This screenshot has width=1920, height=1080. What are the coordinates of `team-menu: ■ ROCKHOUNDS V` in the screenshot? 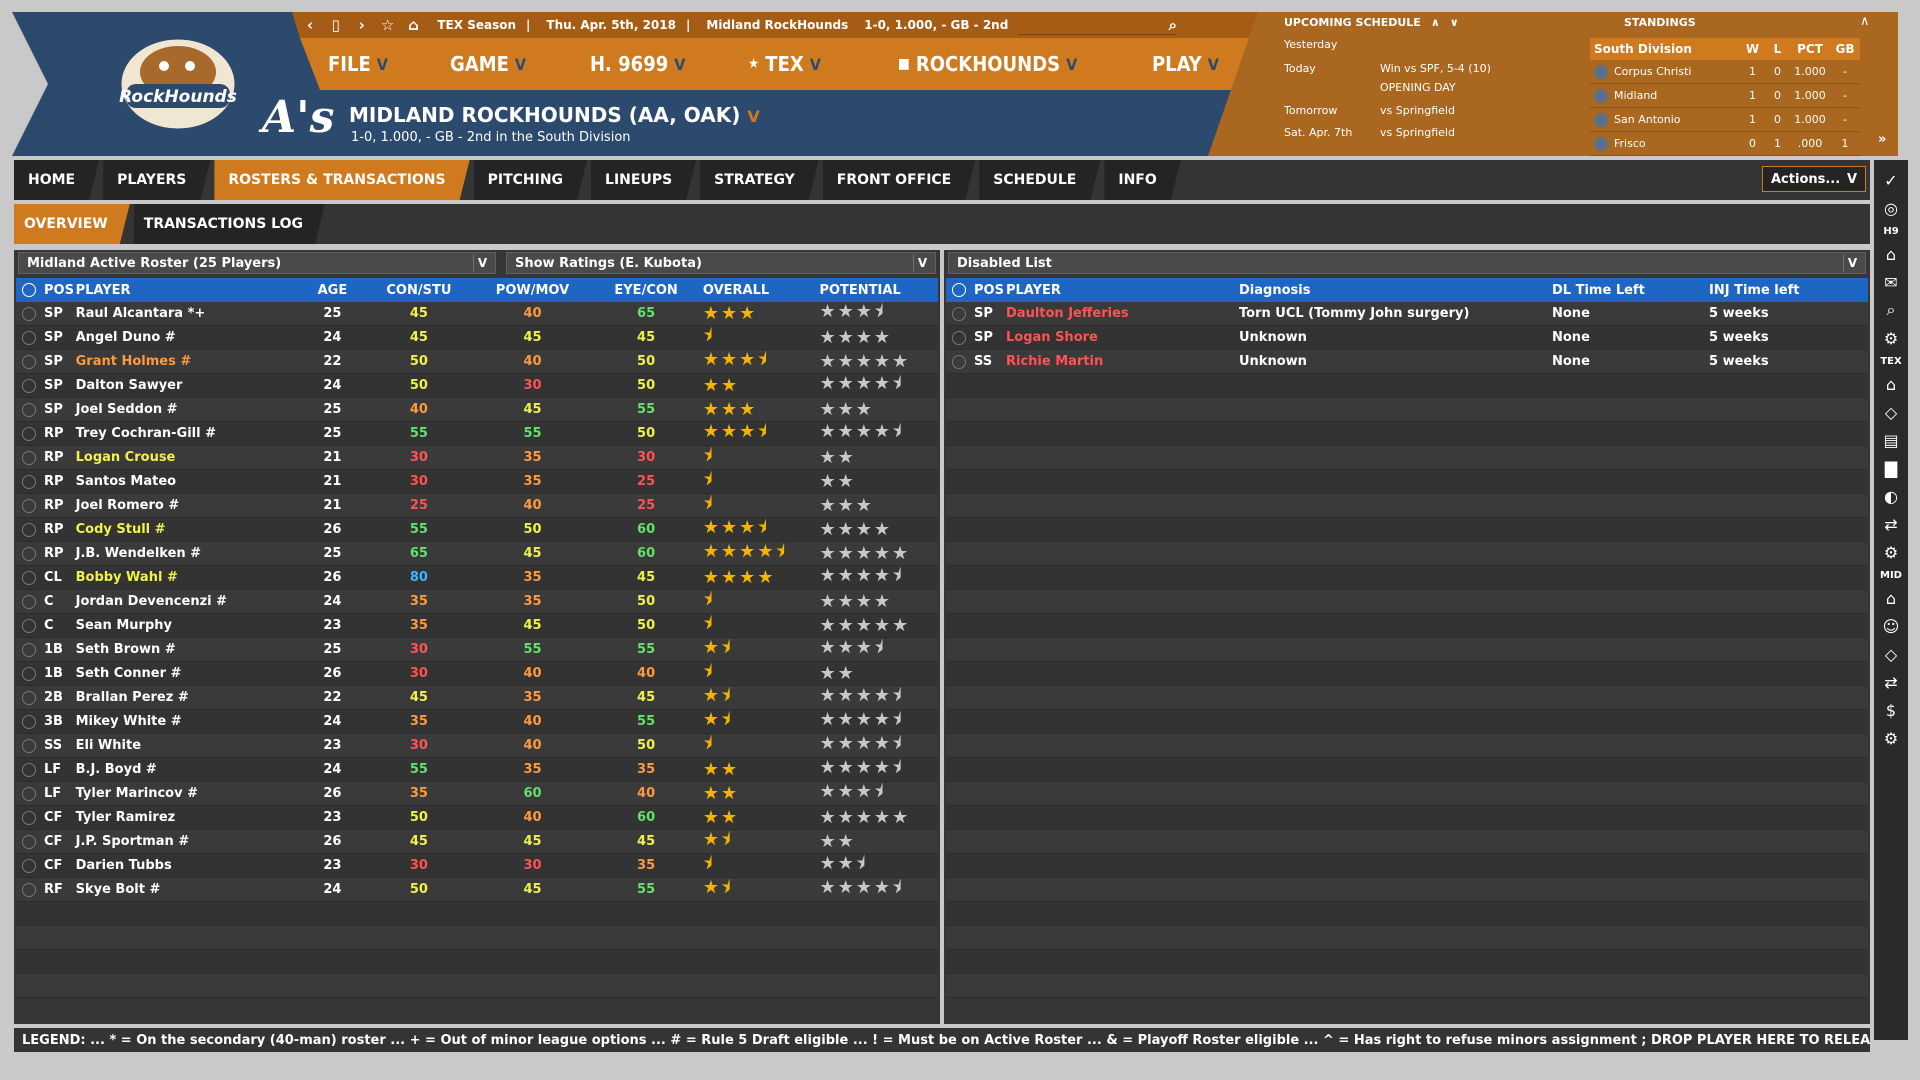 It's located at (987, 64).